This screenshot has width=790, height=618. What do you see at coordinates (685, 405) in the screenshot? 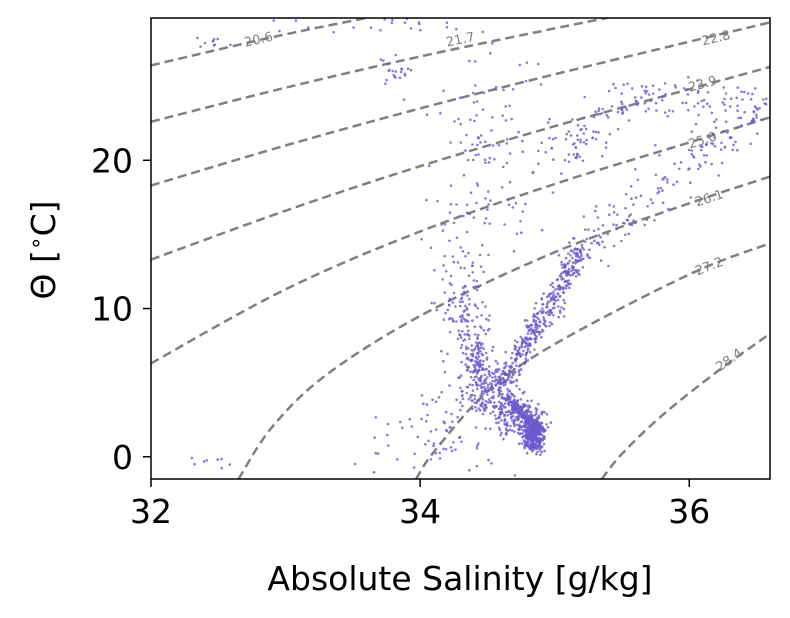
I see `contour-28.4` at bounding box center [685, 405].